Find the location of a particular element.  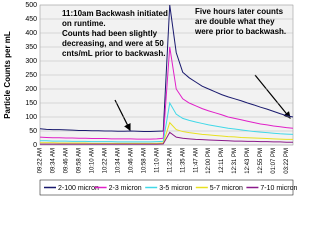

annotation: are double what they is located at coordinates (235, 21).